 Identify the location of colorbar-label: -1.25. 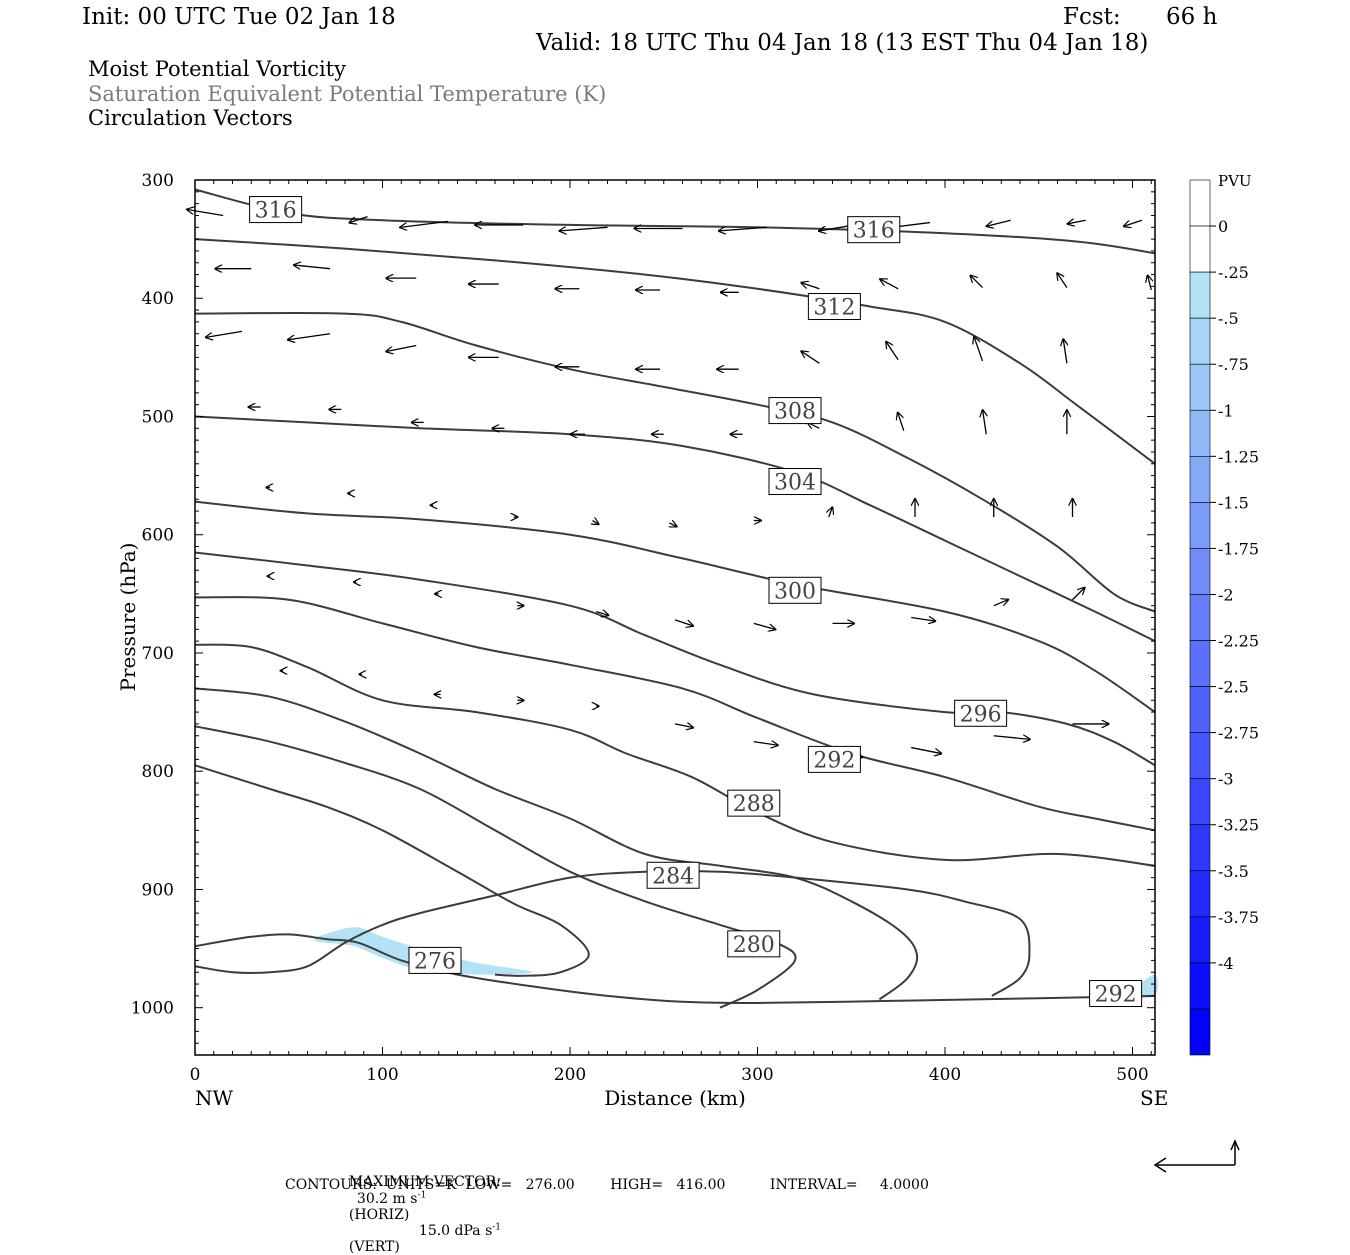
(1238, 456).